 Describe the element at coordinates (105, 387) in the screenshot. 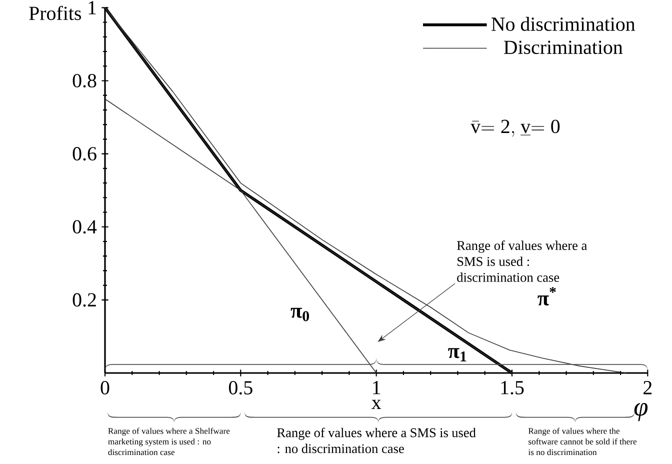

I see `x-tick-label: 0` at that location.